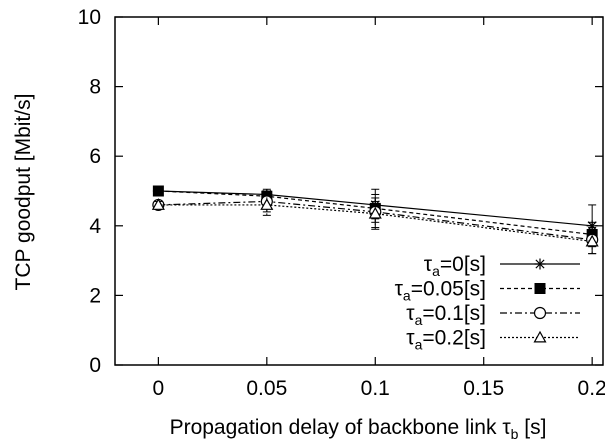 This screenshot has height=446, width=605. I want to click on y-tick-label: 2, so click(95, 295).